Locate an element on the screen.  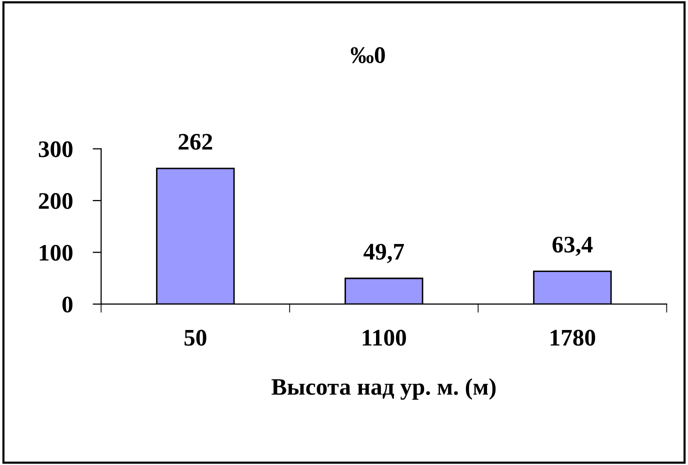
y-tick-label: 0 is located at coordinates (67, 304).